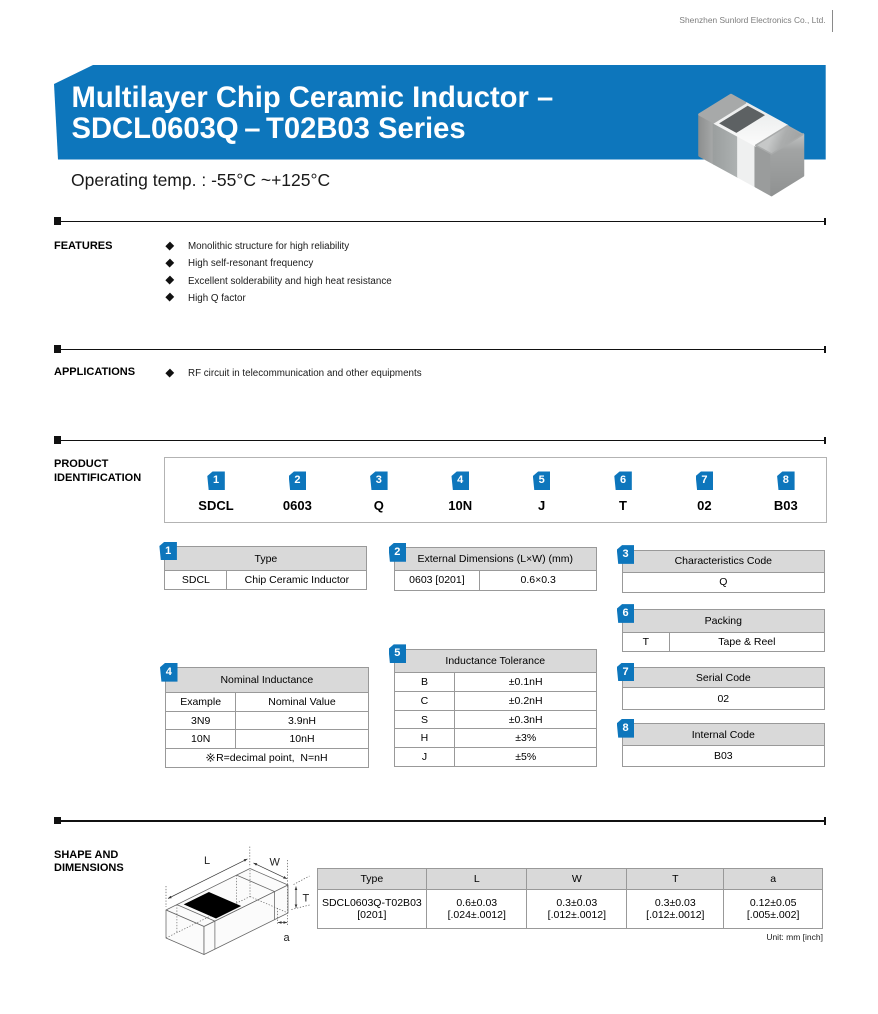 This screenshot has width=878, height=1014. What do you see at coordinates (306, 899) in the screenshot?
I see `svg-text: T` at bounding box center [306, 899].